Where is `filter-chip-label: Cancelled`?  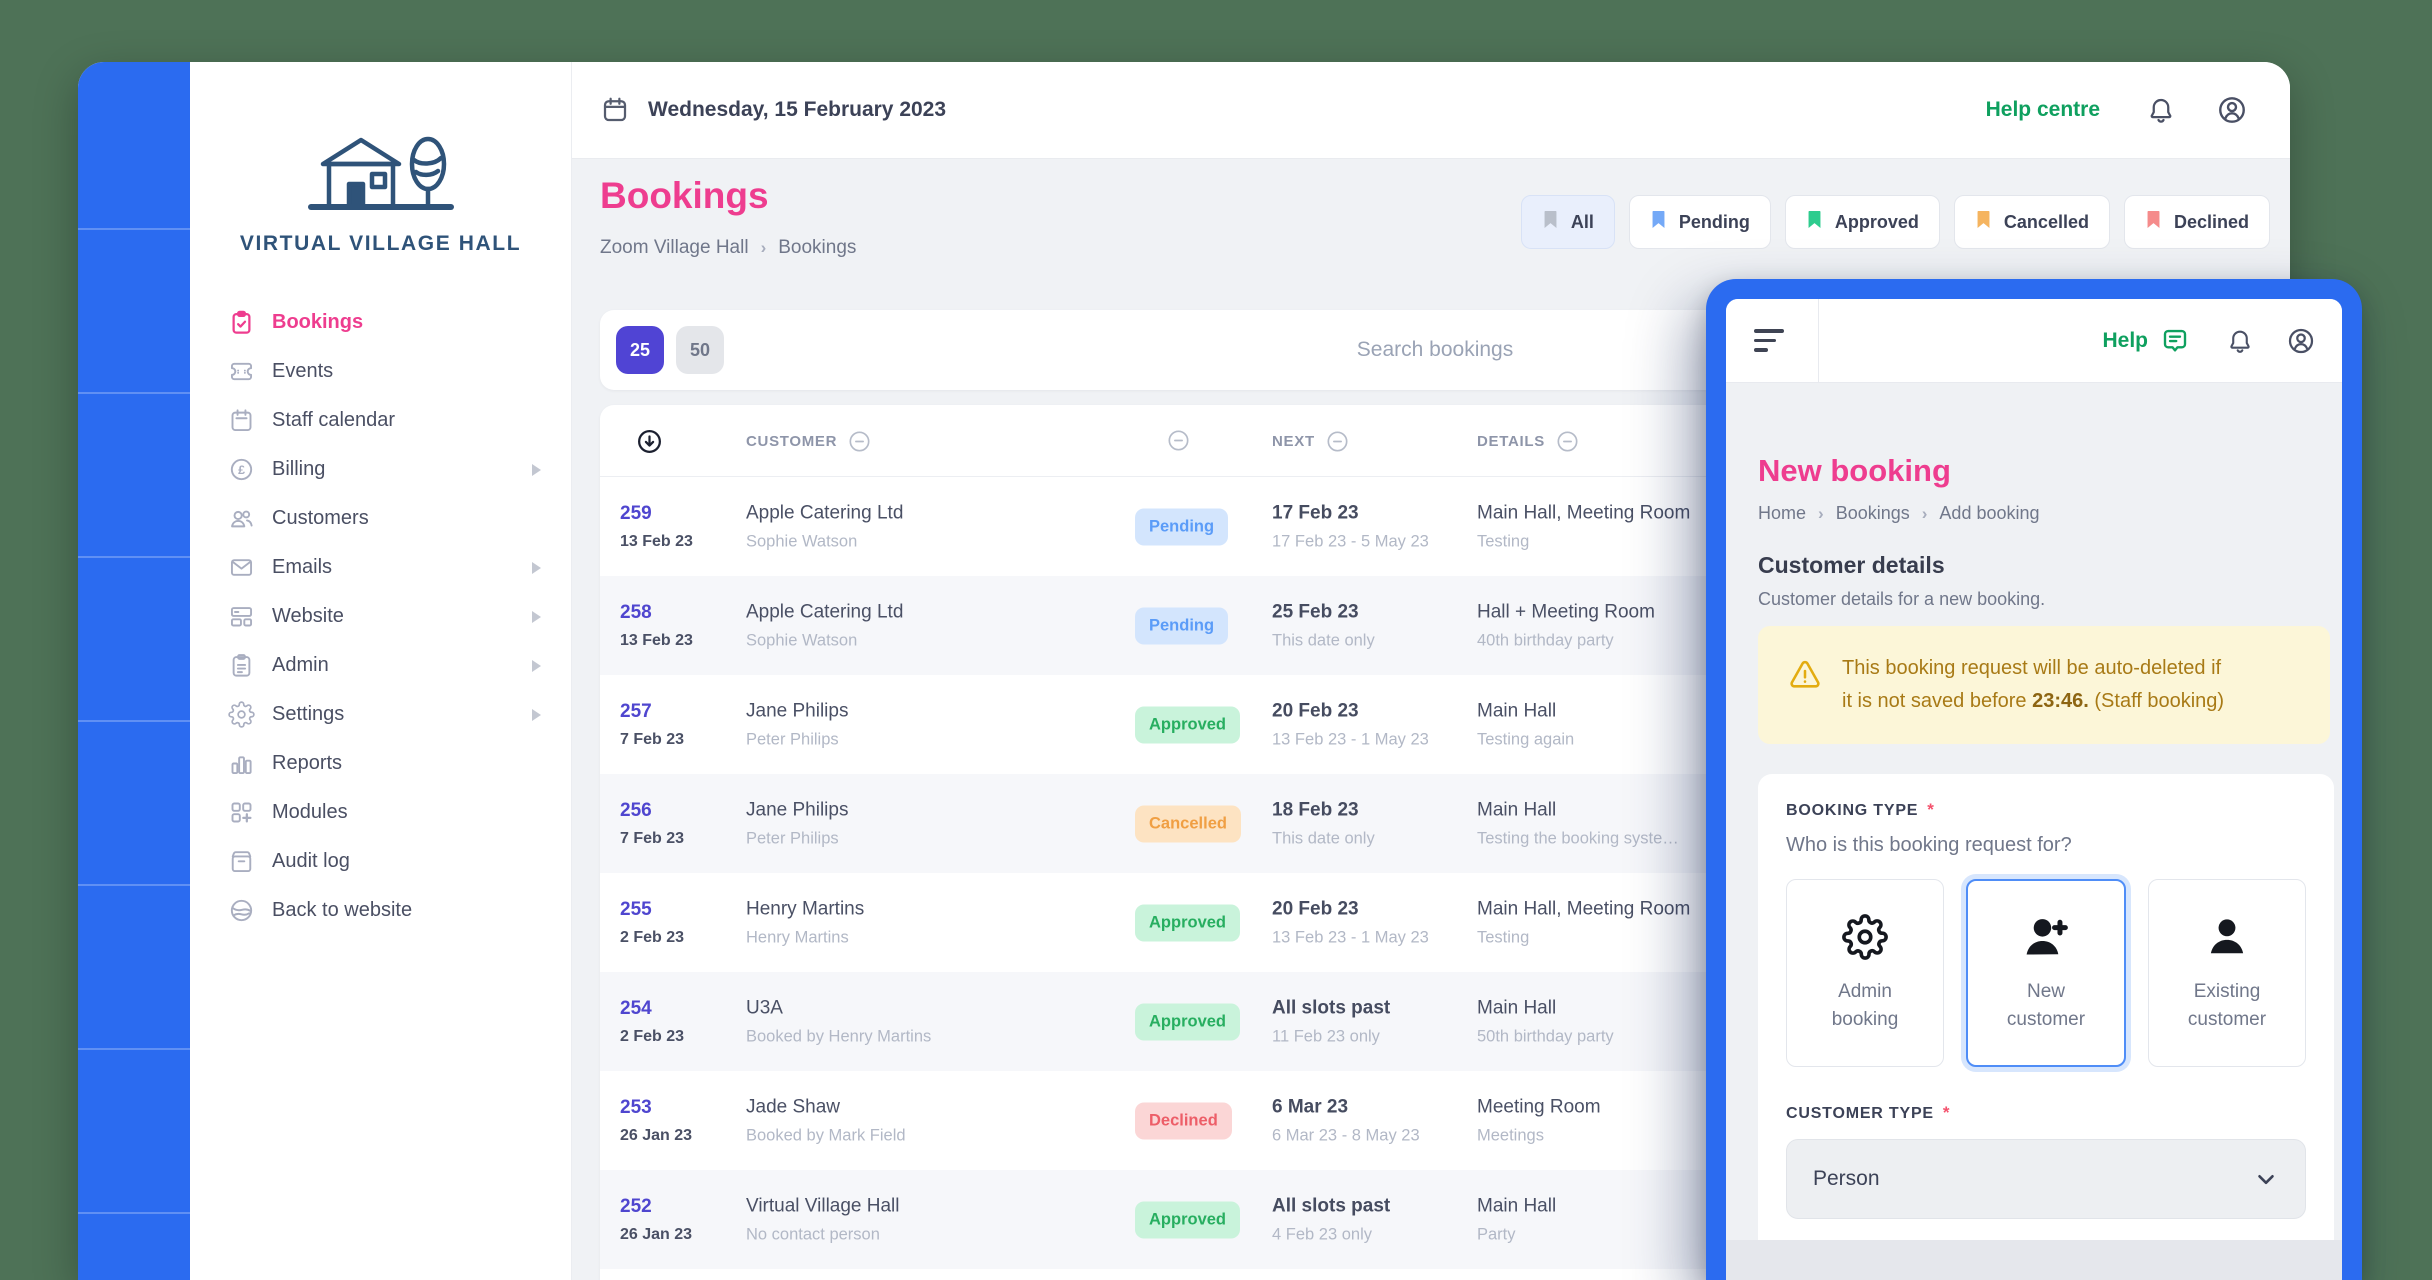
filter-chip-label: Cancelled is located at coordinates (2046, 221).